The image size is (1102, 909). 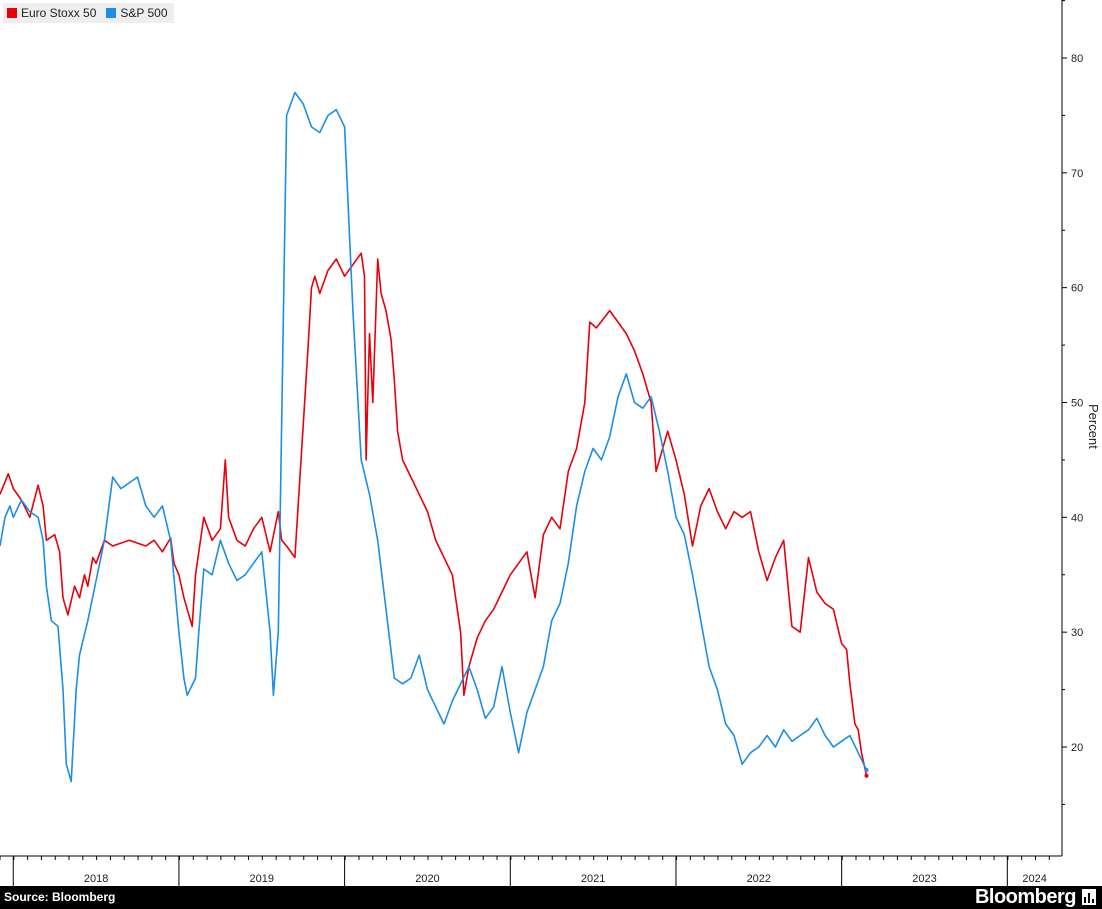 I want to click on y-tick-label: 80, so click(x=1077, y=59).